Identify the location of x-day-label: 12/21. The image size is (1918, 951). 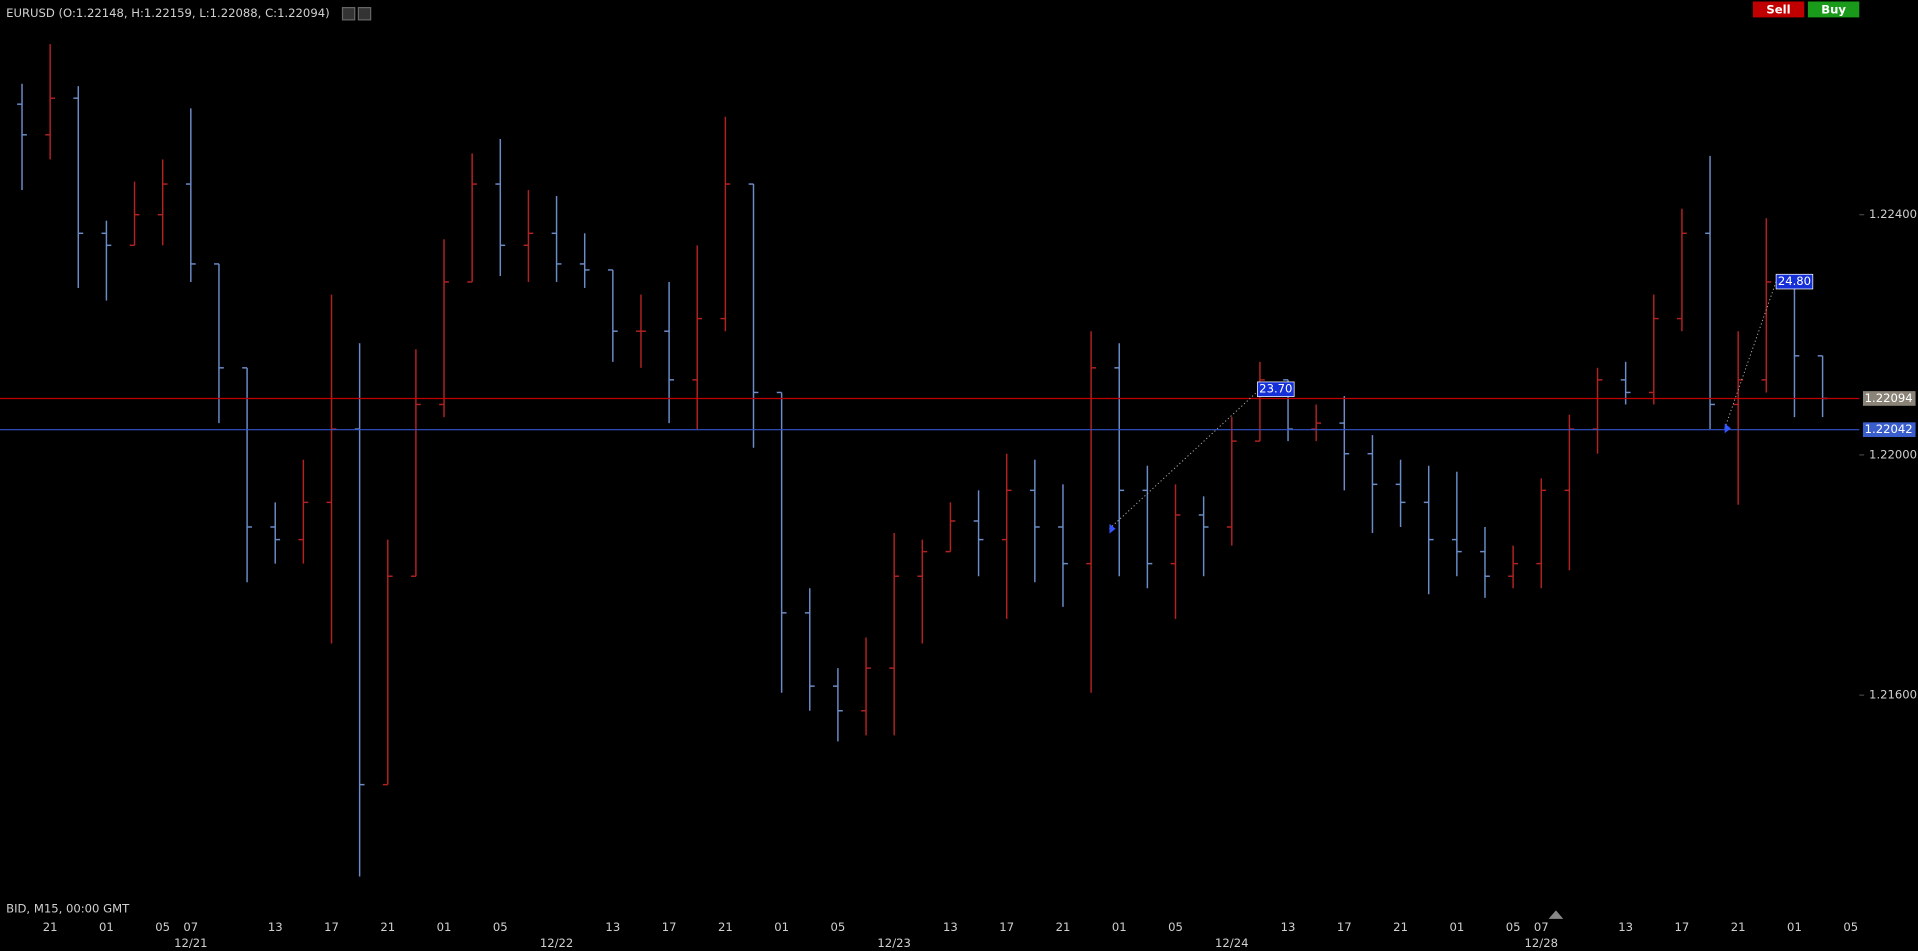
(190, 943).